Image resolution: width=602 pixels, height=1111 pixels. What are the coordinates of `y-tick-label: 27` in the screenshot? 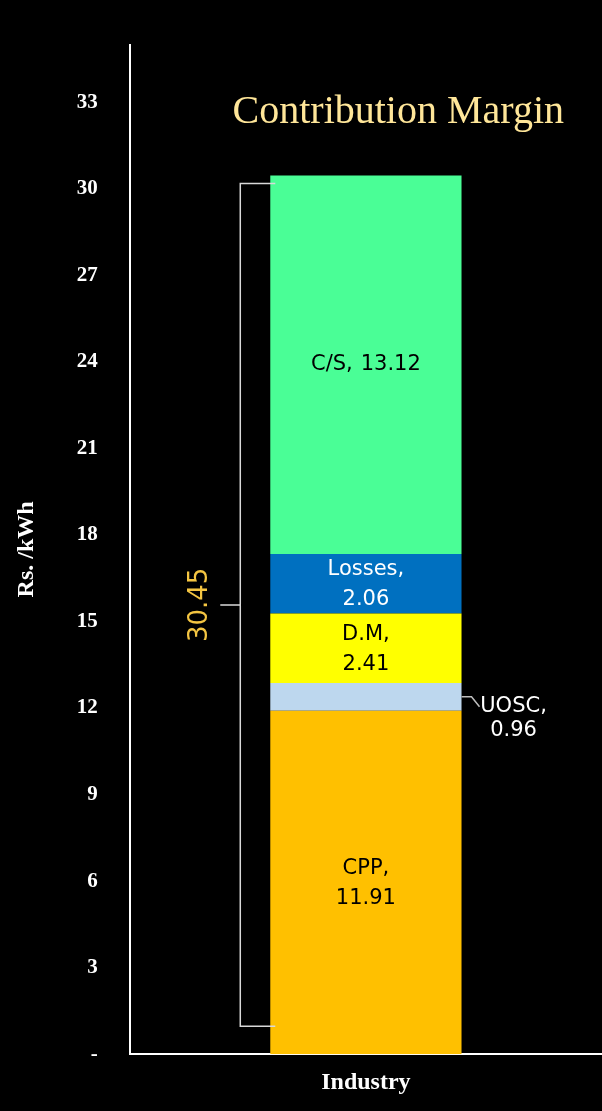 It's located at (87, 273).